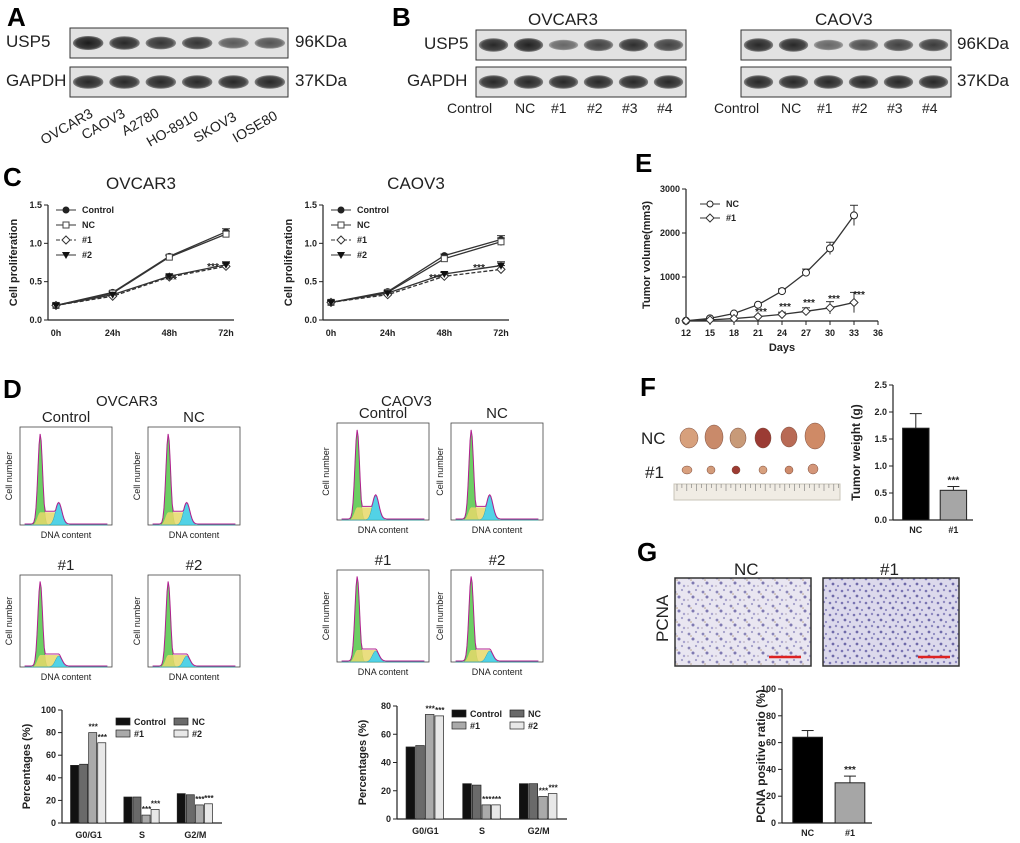  What do you see at coordinates (127, 401) in the screenshot?
I see `hist-group-title-ovcar3: OVCAR3` at bounding box center [127, 401].